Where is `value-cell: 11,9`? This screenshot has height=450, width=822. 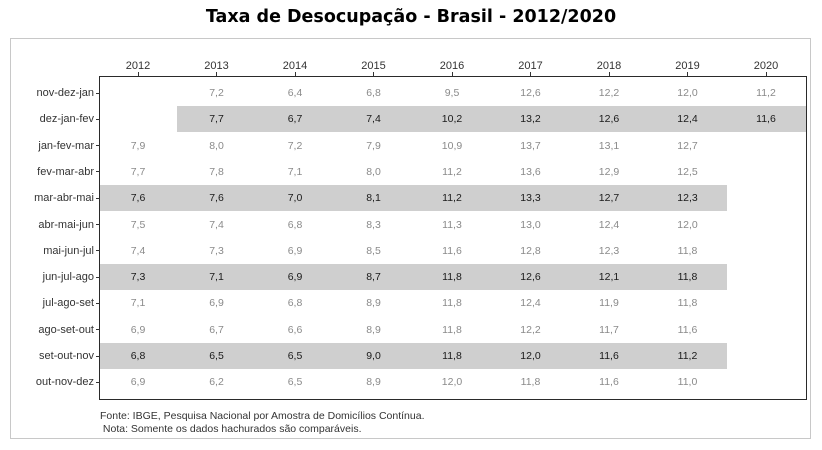
value-cell: 11,9 is located at coordinates (609, 303).